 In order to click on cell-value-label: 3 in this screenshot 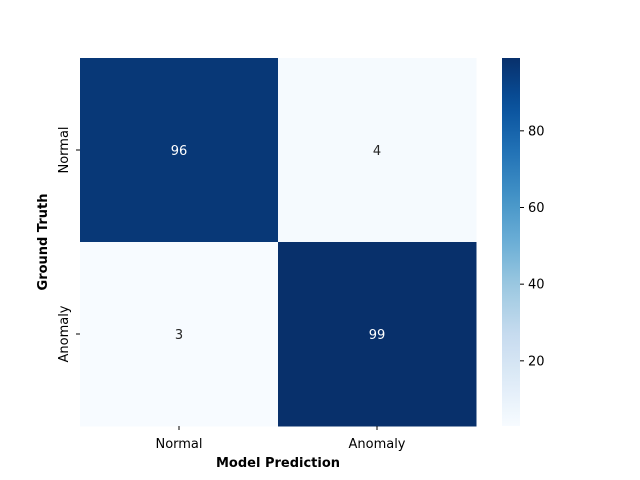, I will do `click(179, 335)`.